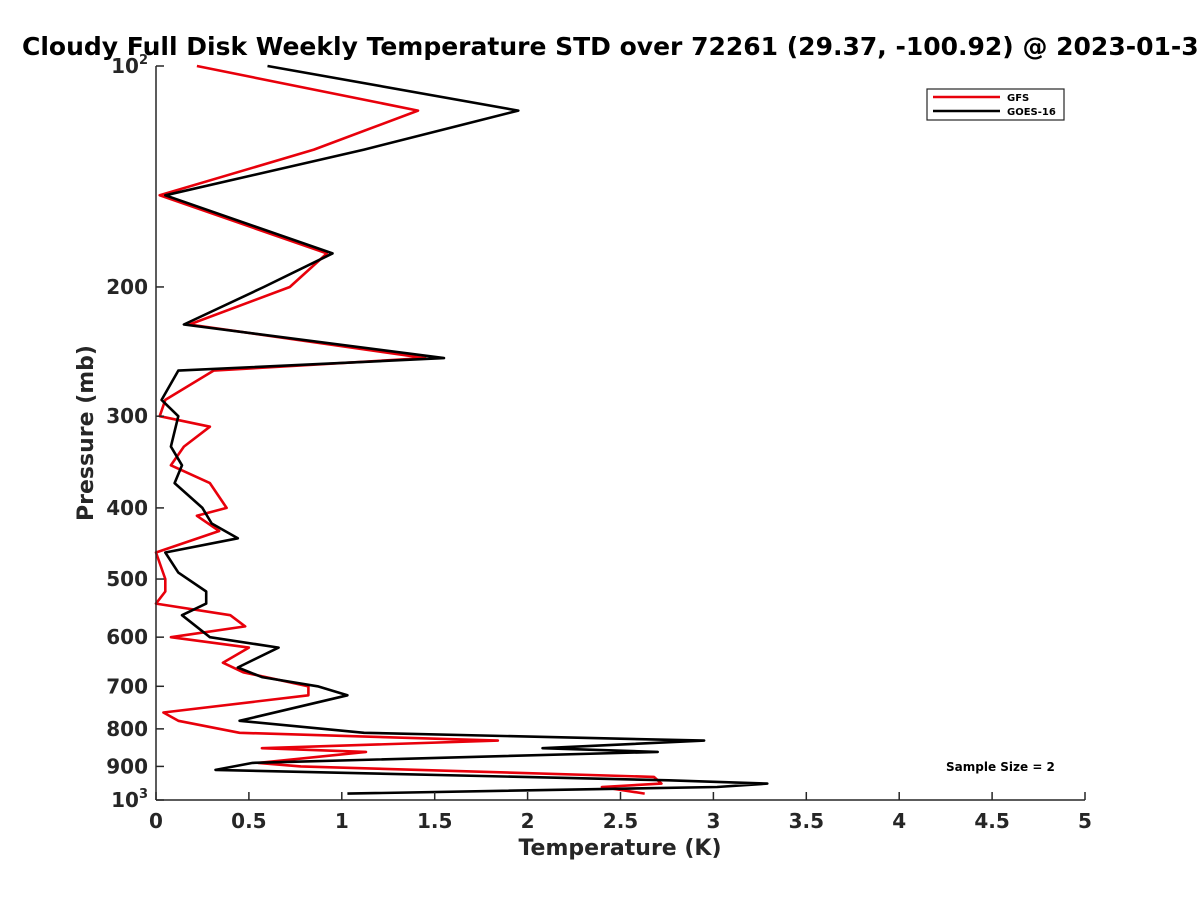 The height and width of the screenshot is (900, 1200). I want to click on y-tick-label: 10³, so click(129, 799).